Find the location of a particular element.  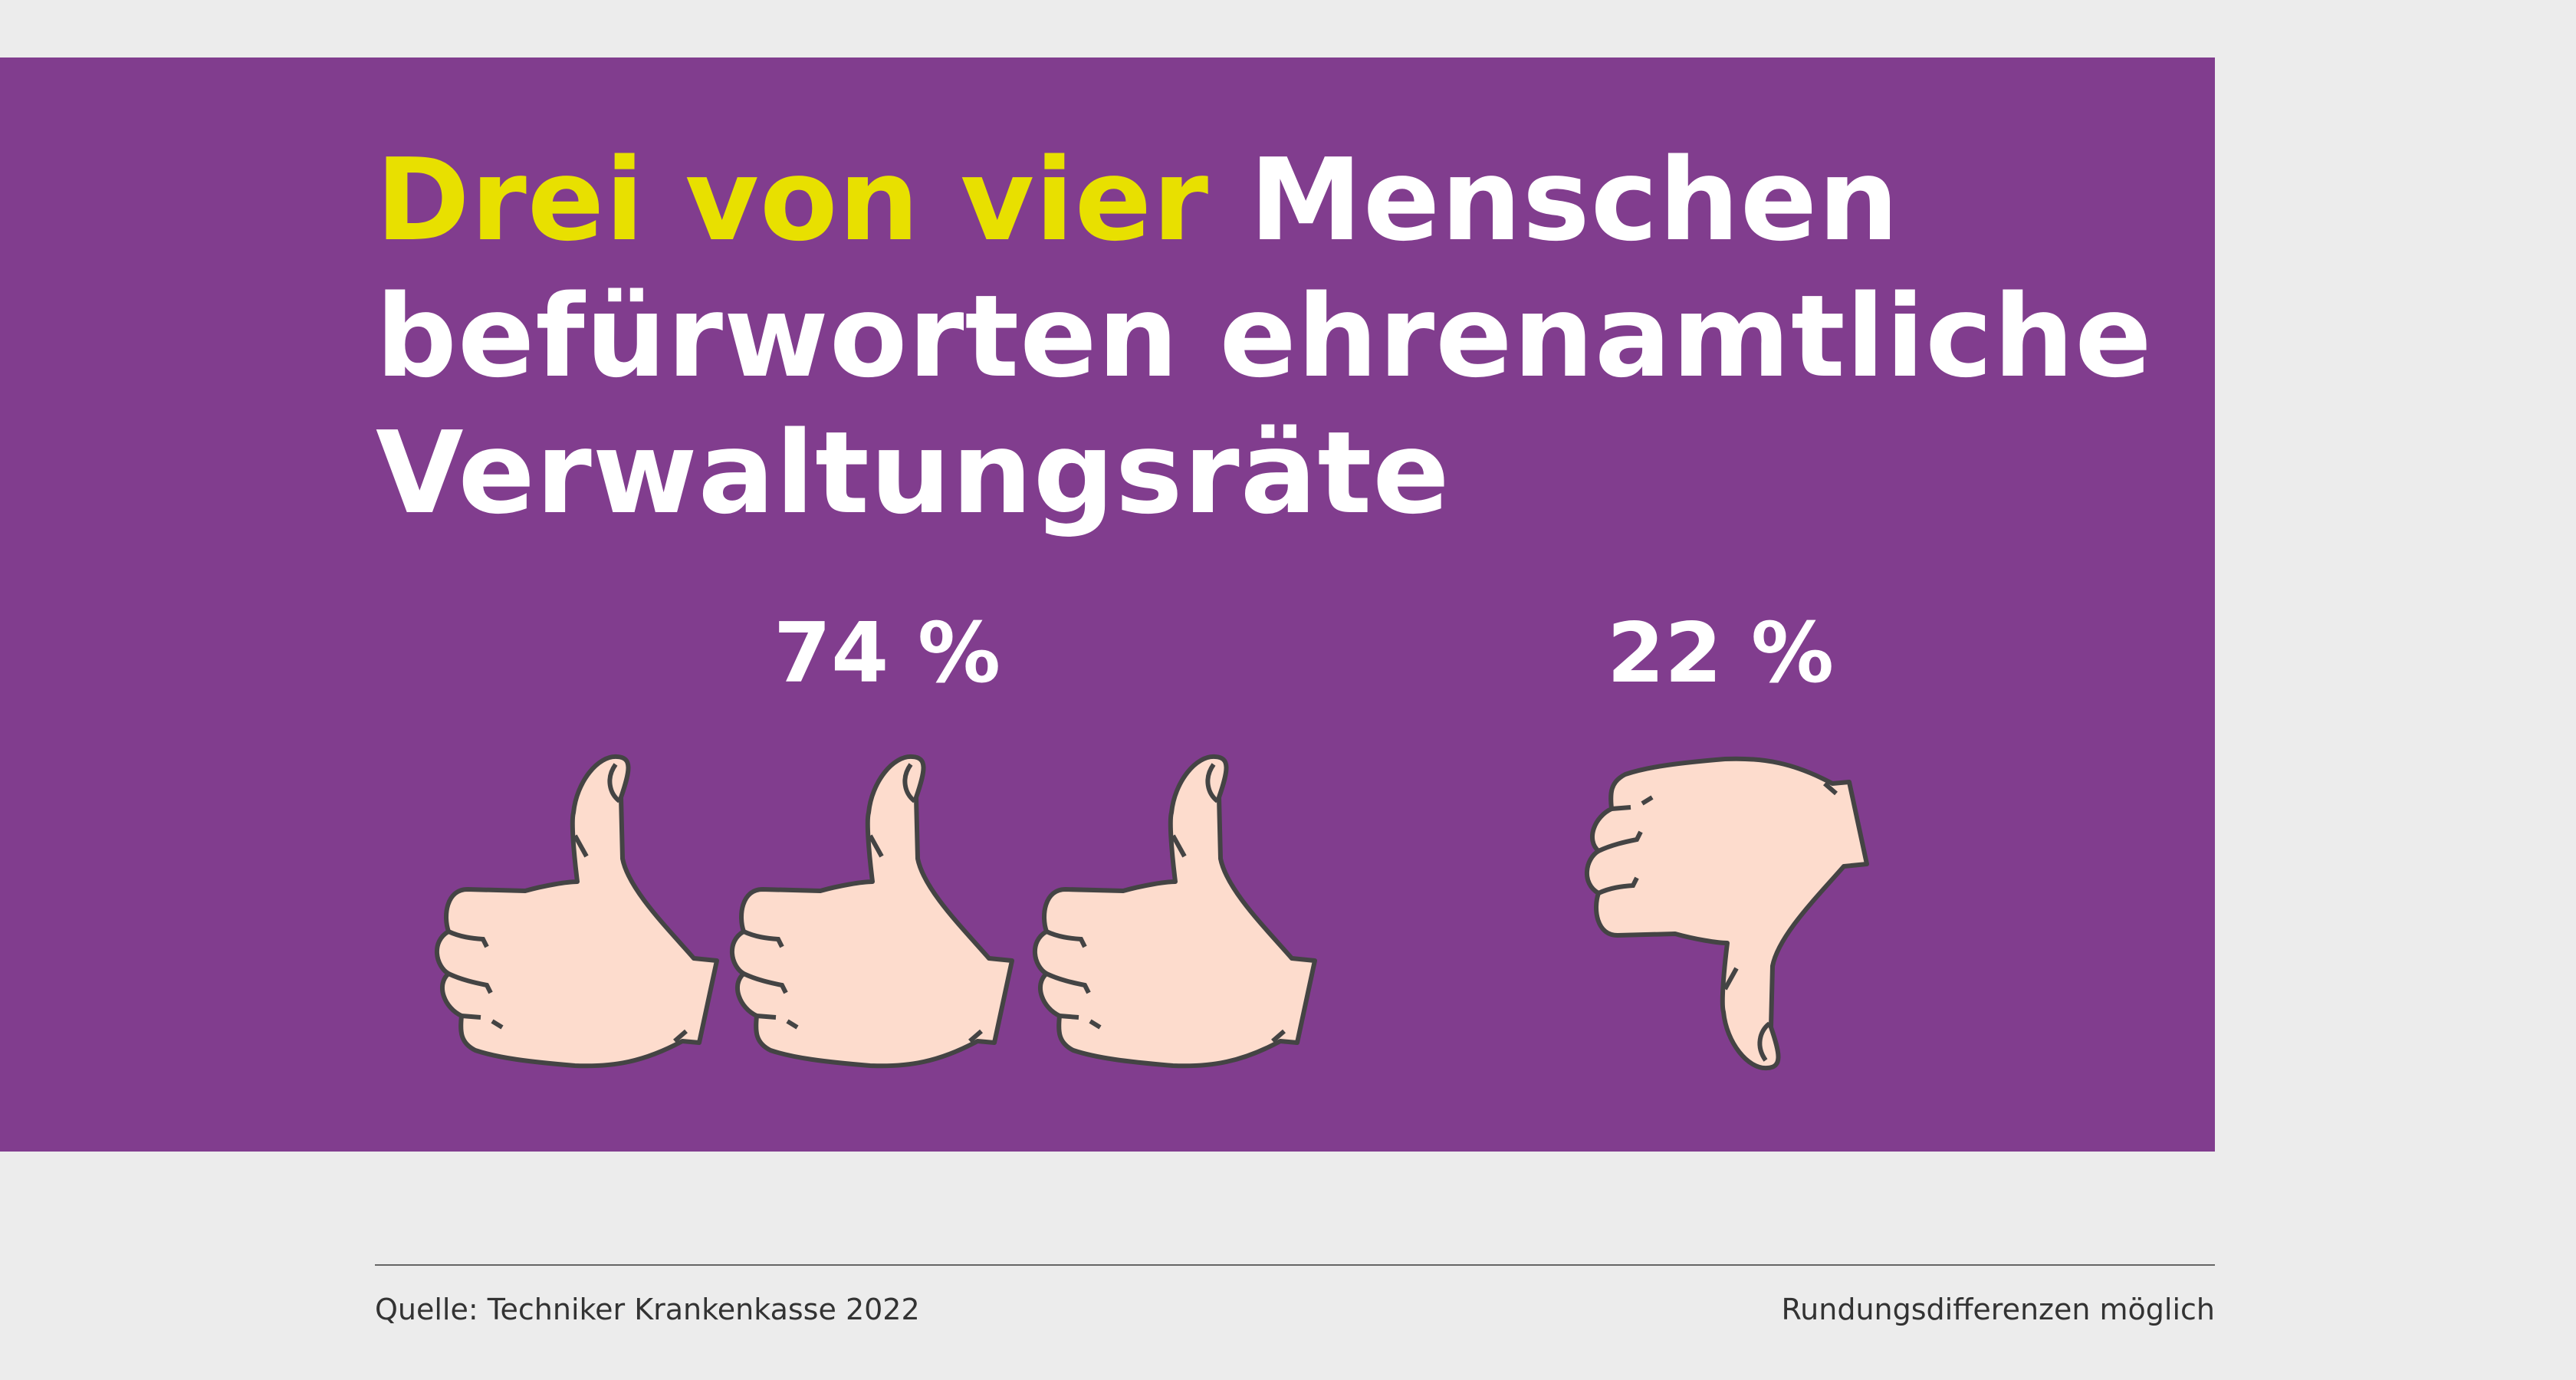

source-note: Quelle: Techniker Krankenkasse 2022 is located at coordinates (648, 1309).